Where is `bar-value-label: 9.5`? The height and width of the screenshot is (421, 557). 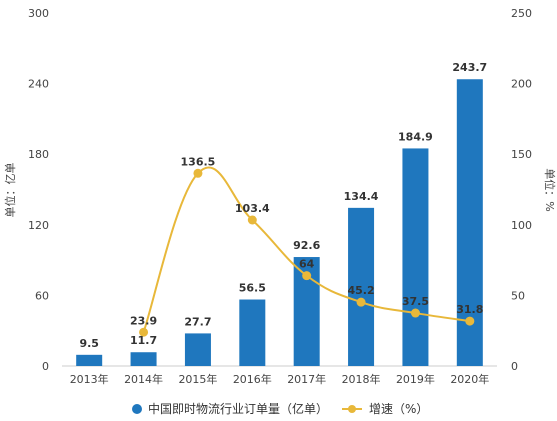
bar-value-label: 9.5 is located at coordinates (89, 343).